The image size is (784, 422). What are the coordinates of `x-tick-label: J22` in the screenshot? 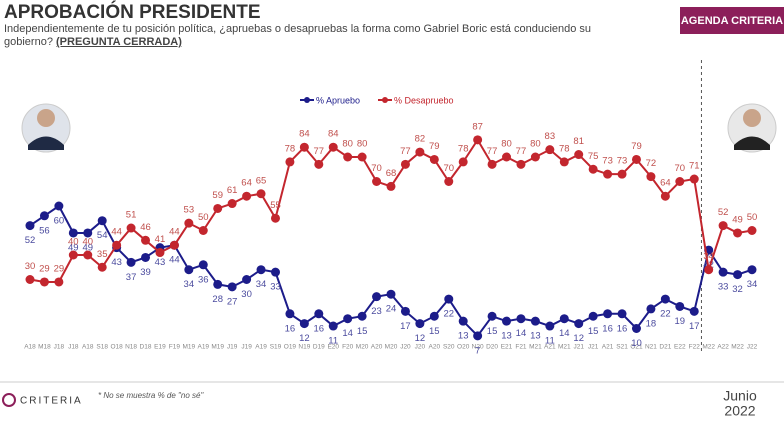 It's located at (752, 347).